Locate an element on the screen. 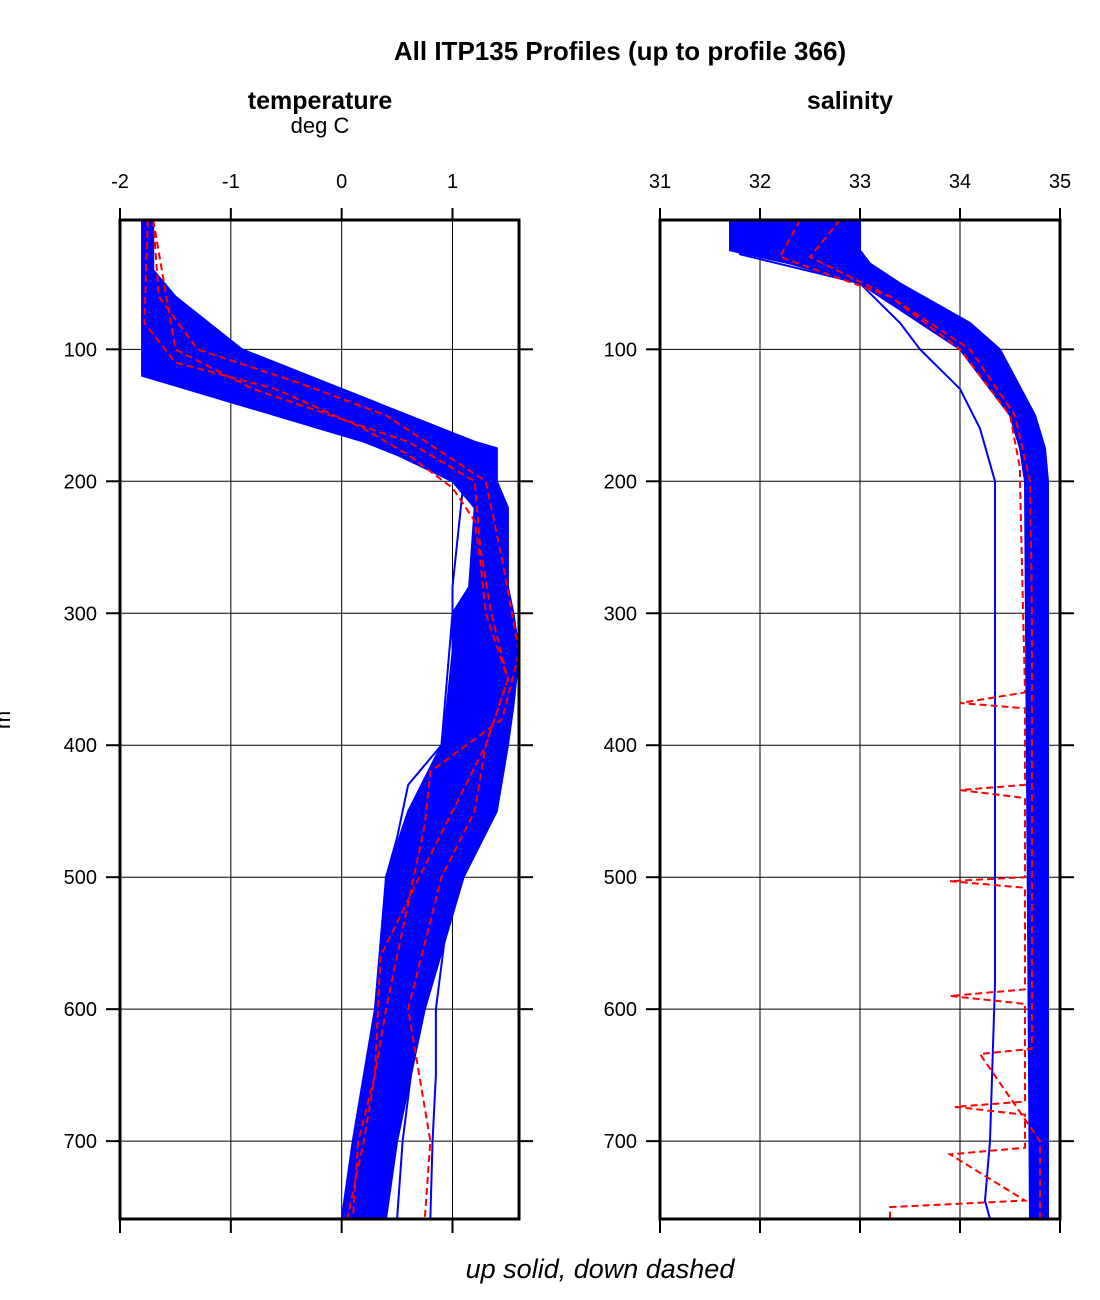  x-tick-label: 35 is located at coordinates (1060, 182).